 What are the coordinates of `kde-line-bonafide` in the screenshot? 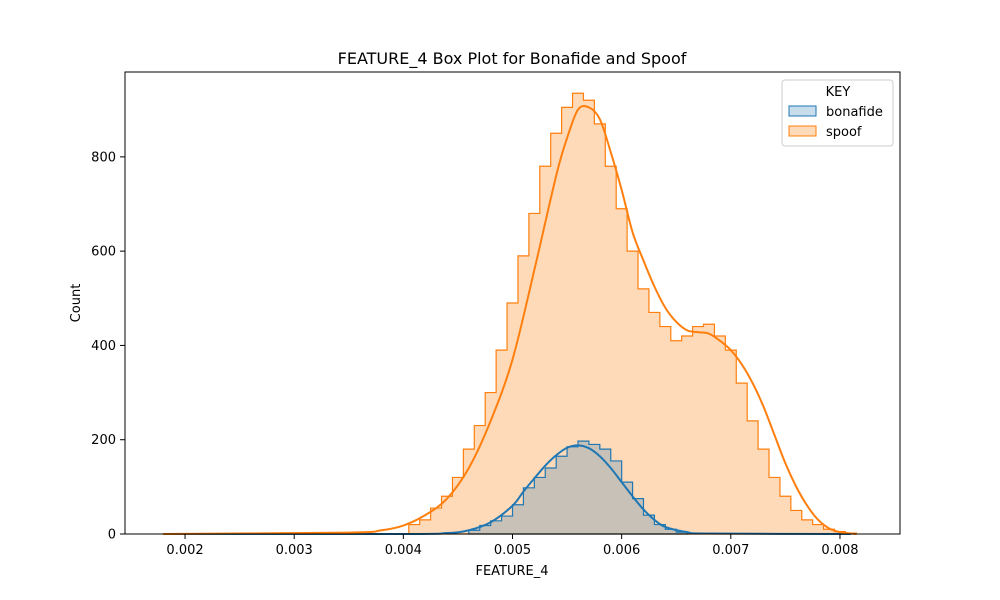 It's located at (507, 490).